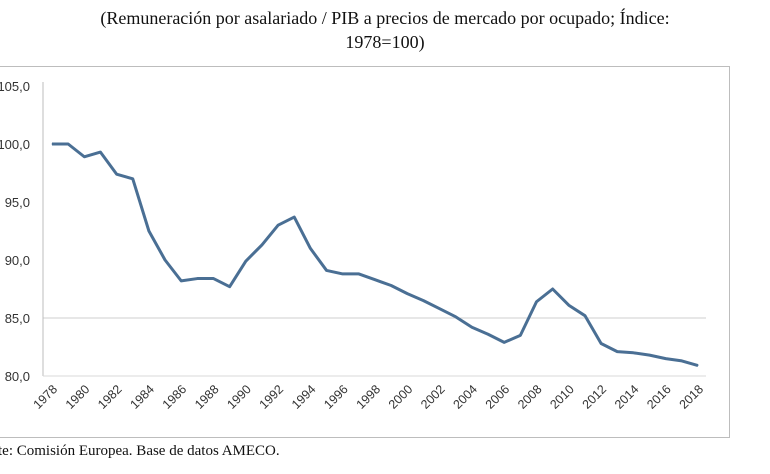 The image size is (770, 474). What do you see at coordinates (17, 202) in the screenshot?
I see `y-tick-label: 95,0` at bounding box center [17, 202].